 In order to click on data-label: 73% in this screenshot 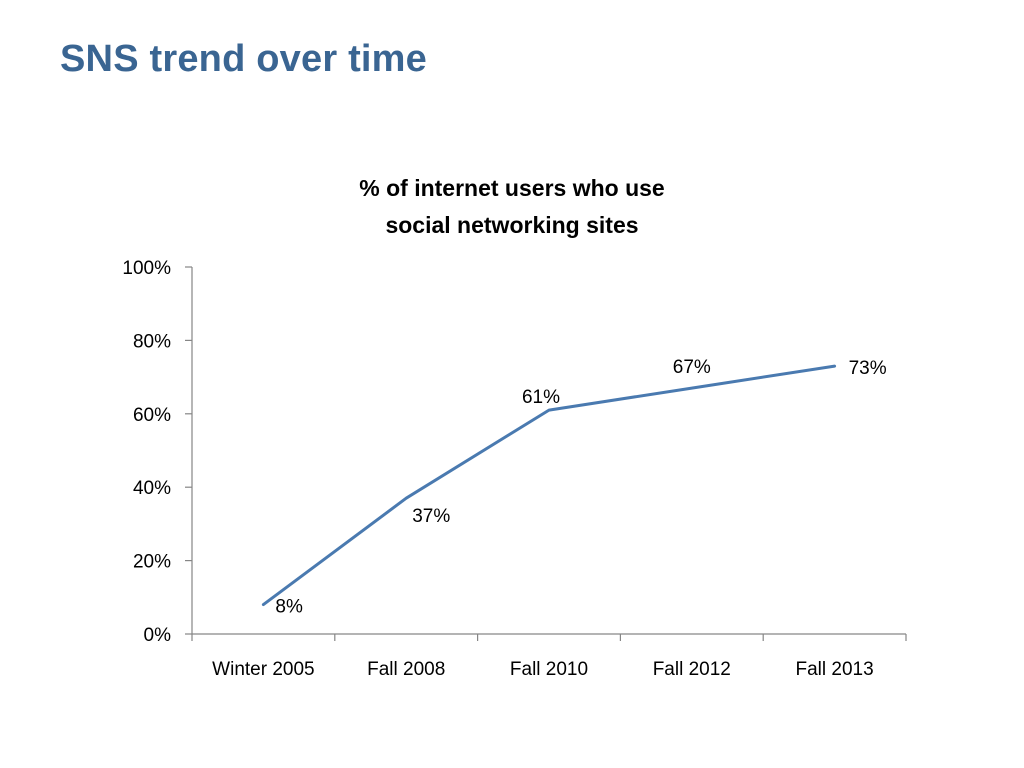, I will do `click(868, 368)`.